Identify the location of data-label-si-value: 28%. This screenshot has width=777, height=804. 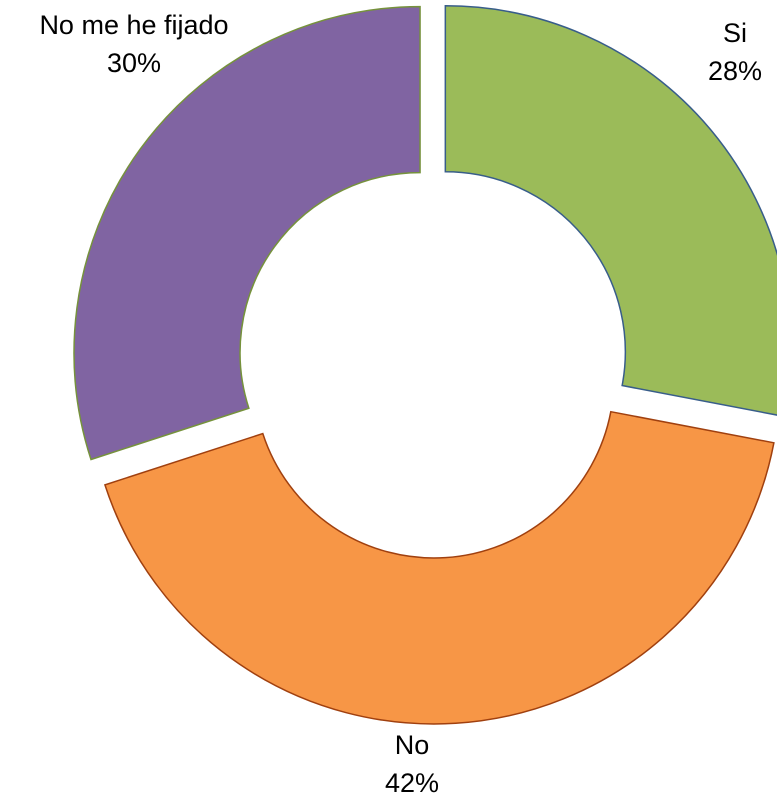
(735, 71).